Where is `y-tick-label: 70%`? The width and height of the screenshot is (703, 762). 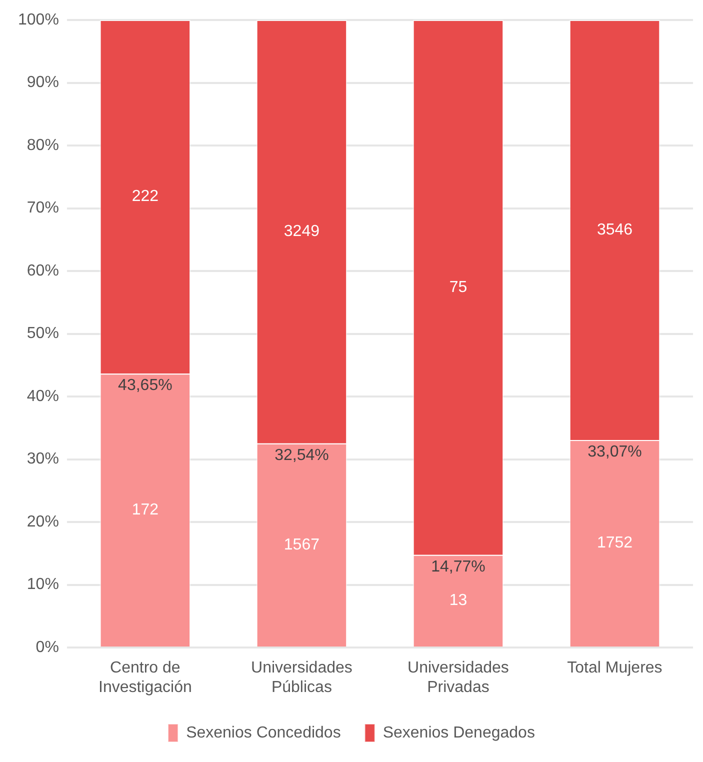
y-tick-label: 70% is located at coordinates (42, 208).